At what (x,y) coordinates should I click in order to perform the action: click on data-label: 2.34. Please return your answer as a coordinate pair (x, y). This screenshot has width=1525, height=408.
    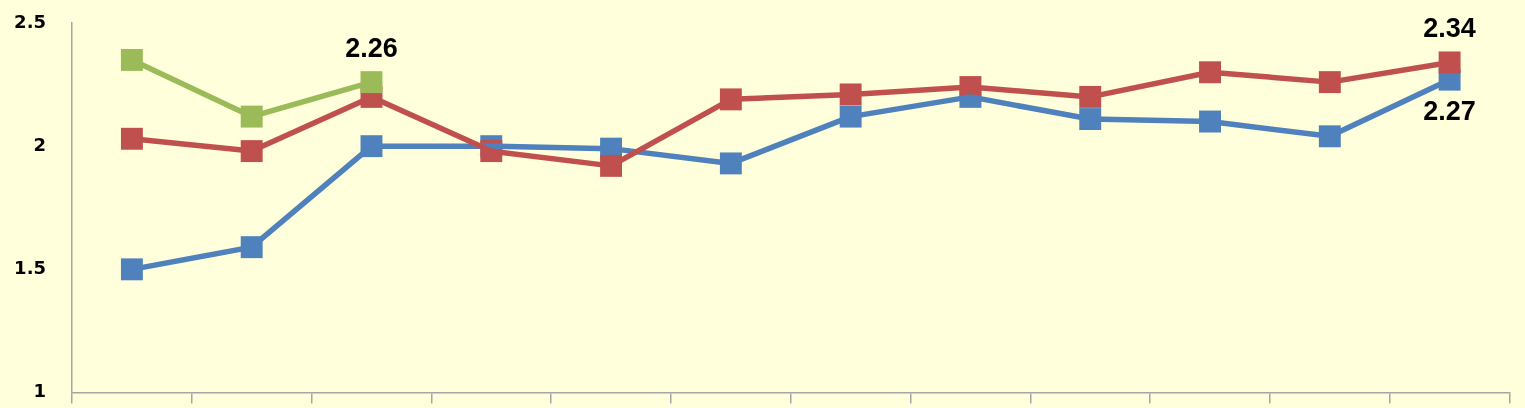
    Looking at the image, I should click on (1449, 28).